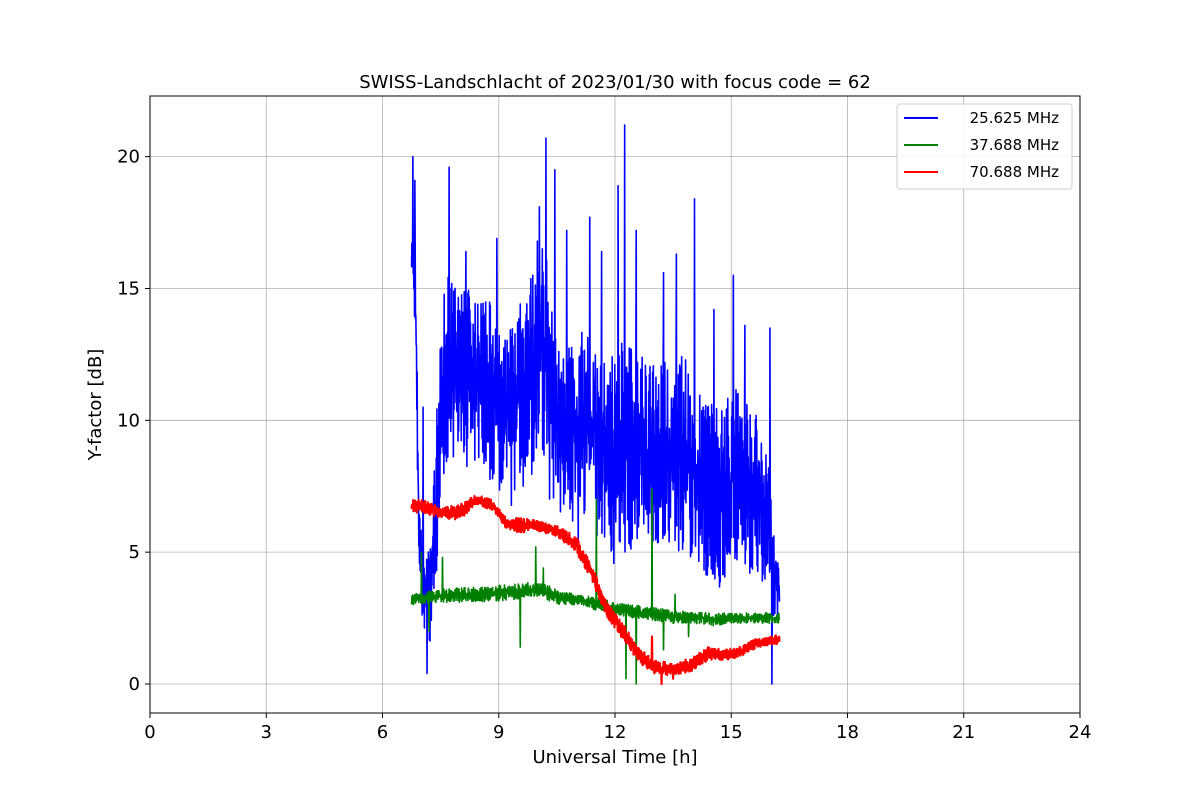 The image size is (1200, 800). What do you see at coordinates (1014, 118) in the screenshot?
I see `legend-label-25-625: 25.625 MHz` at bounding box center [1014, 118].